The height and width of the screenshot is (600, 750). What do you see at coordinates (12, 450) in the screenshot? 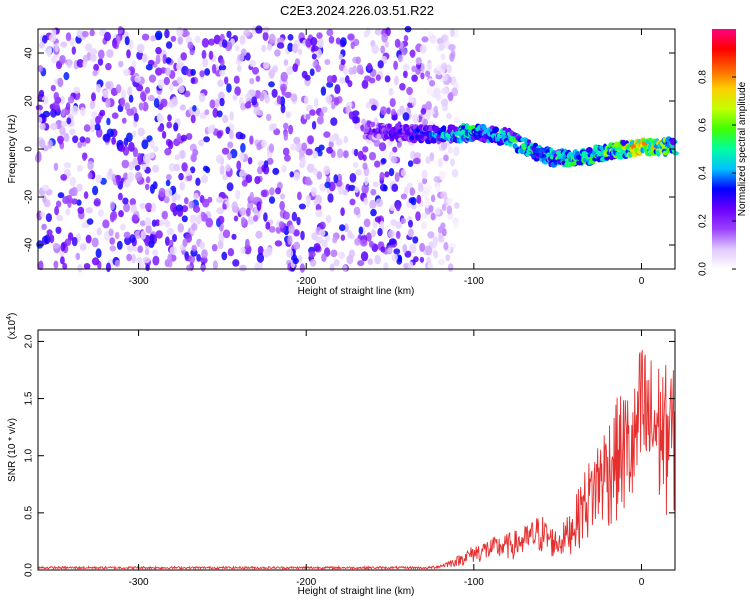
I see `snr-y-label: SNR (10 * v/v)` at bounding box center [12, 450].